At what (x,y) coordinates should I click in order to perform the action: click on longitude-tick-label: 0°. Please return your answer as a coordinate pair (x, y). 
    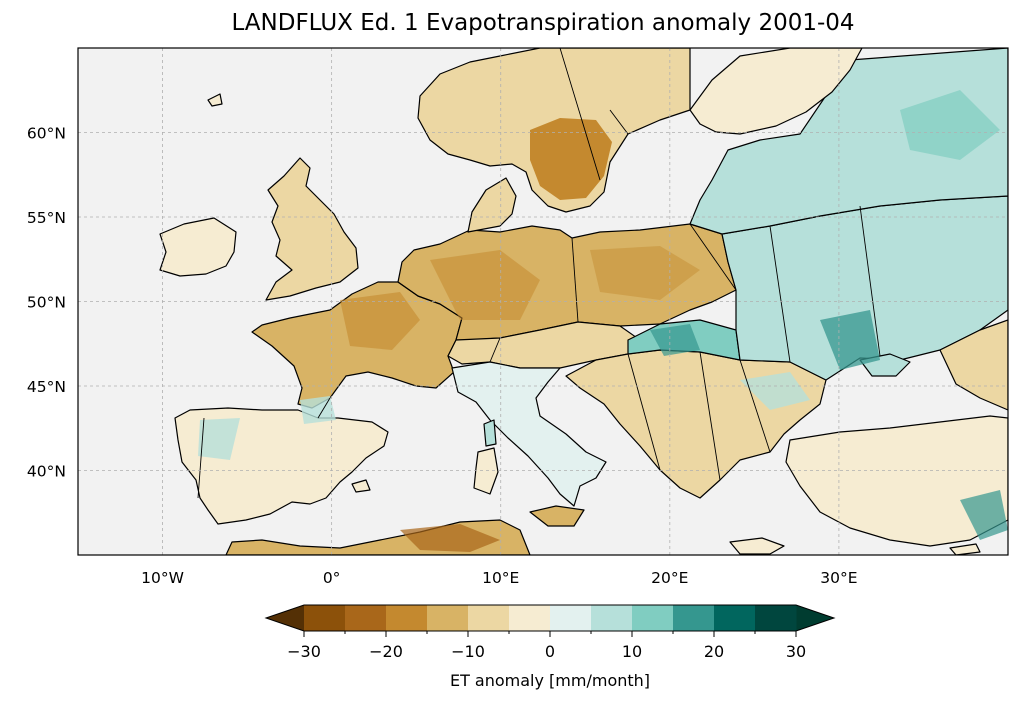
    Looking at the image, I should click on (332, 578).